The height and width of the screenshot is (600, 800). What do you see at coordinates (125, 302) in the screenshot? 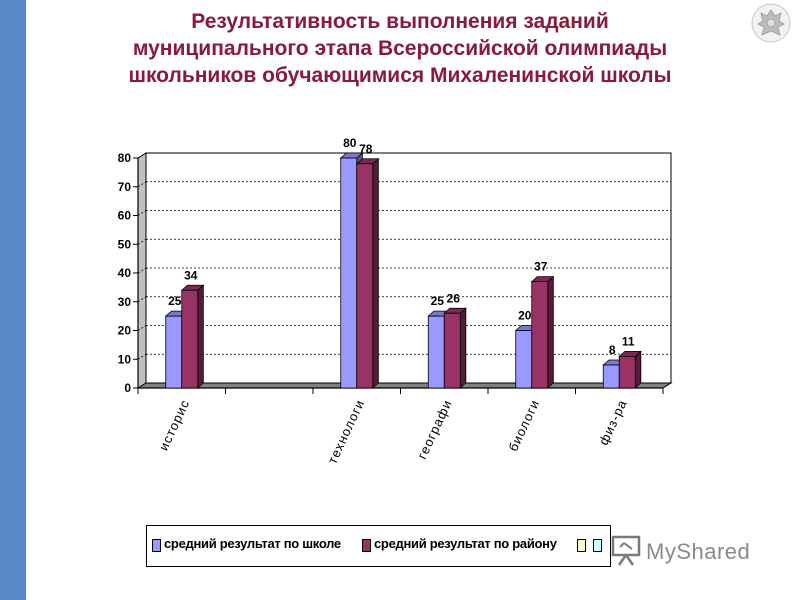
I see `y-tick-label: 30` at bounding box center [125, 302].